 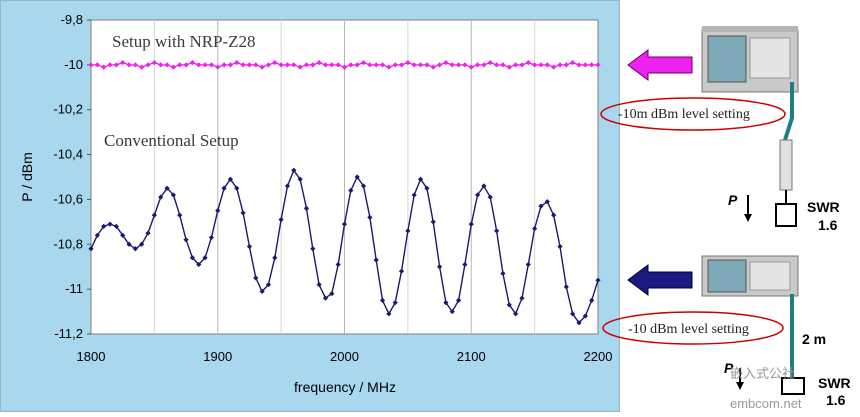 I want to click on top-level-setting-label: -10m dBm level setting, so click(x=684, y=114).